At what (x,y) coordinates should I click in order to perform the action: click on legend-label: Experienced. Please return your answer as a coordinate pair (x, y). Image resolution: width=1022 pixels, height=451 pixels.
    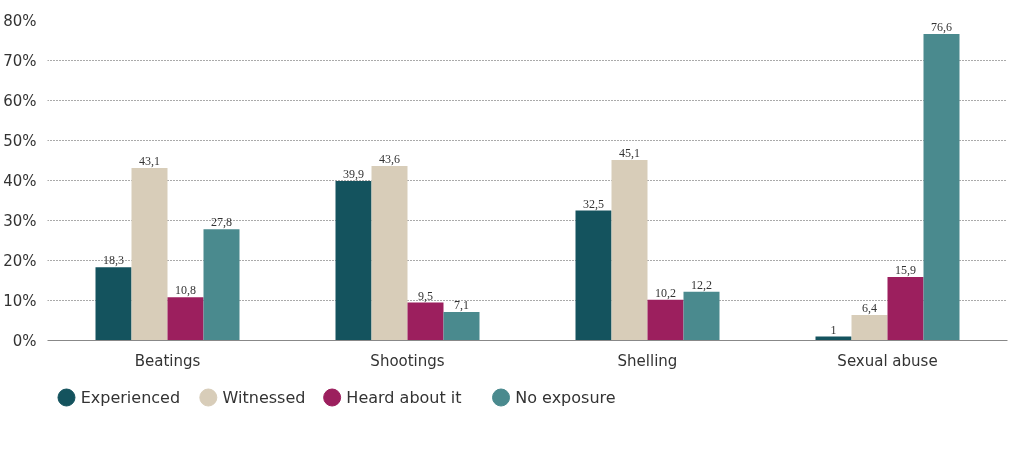
    Looking at the image, I should click on (130, 397).